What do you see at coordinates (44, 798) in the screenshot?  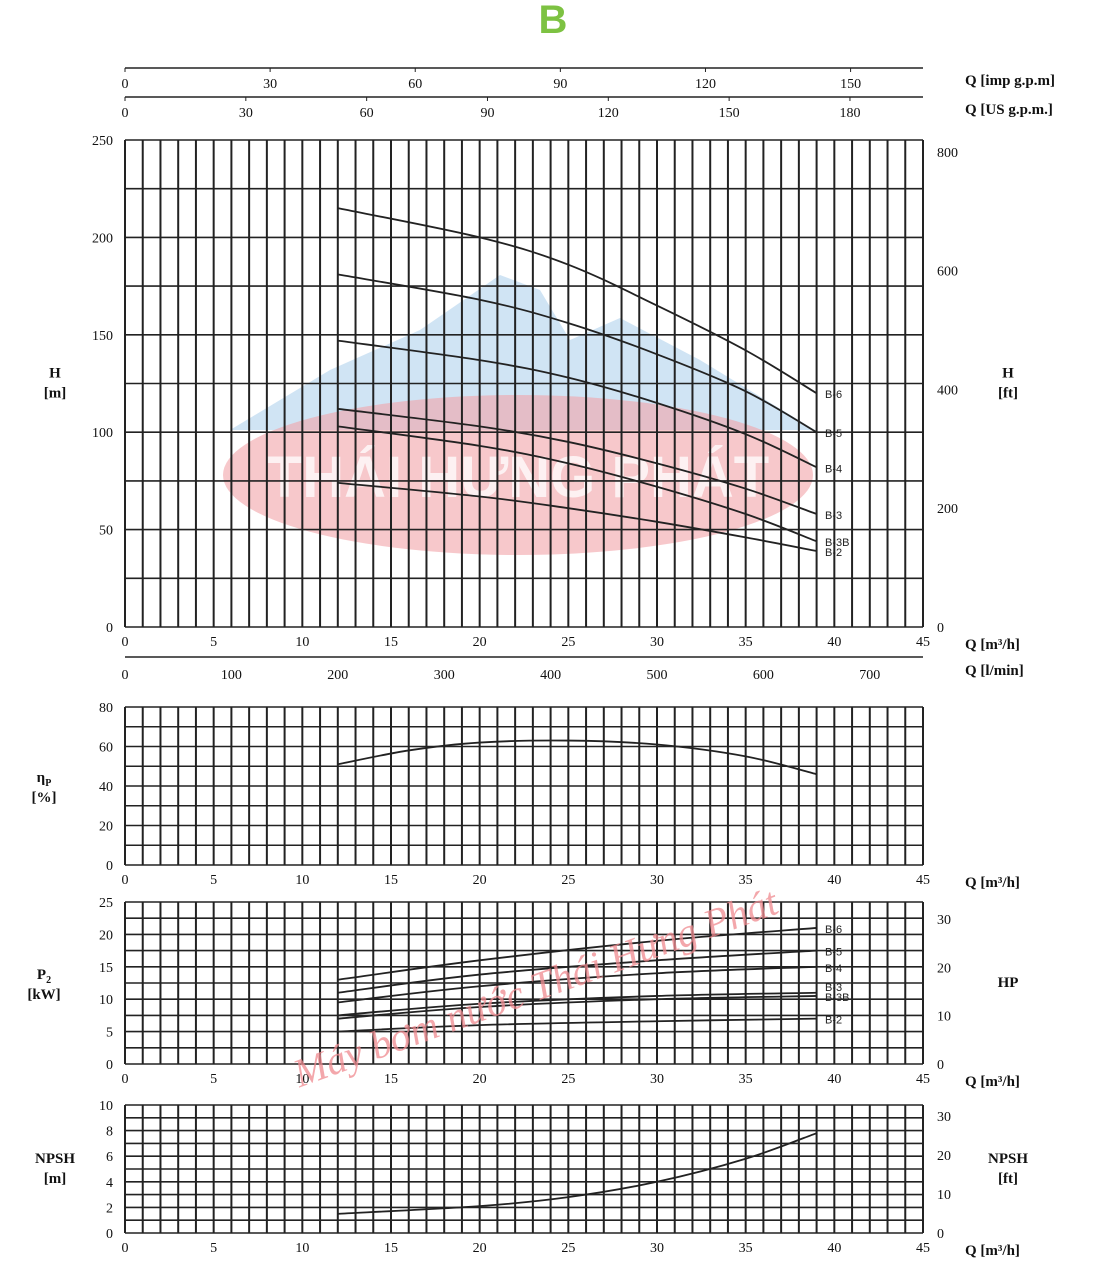 I see `y-axis-unit: [%]` at bounding box center [44, 798].